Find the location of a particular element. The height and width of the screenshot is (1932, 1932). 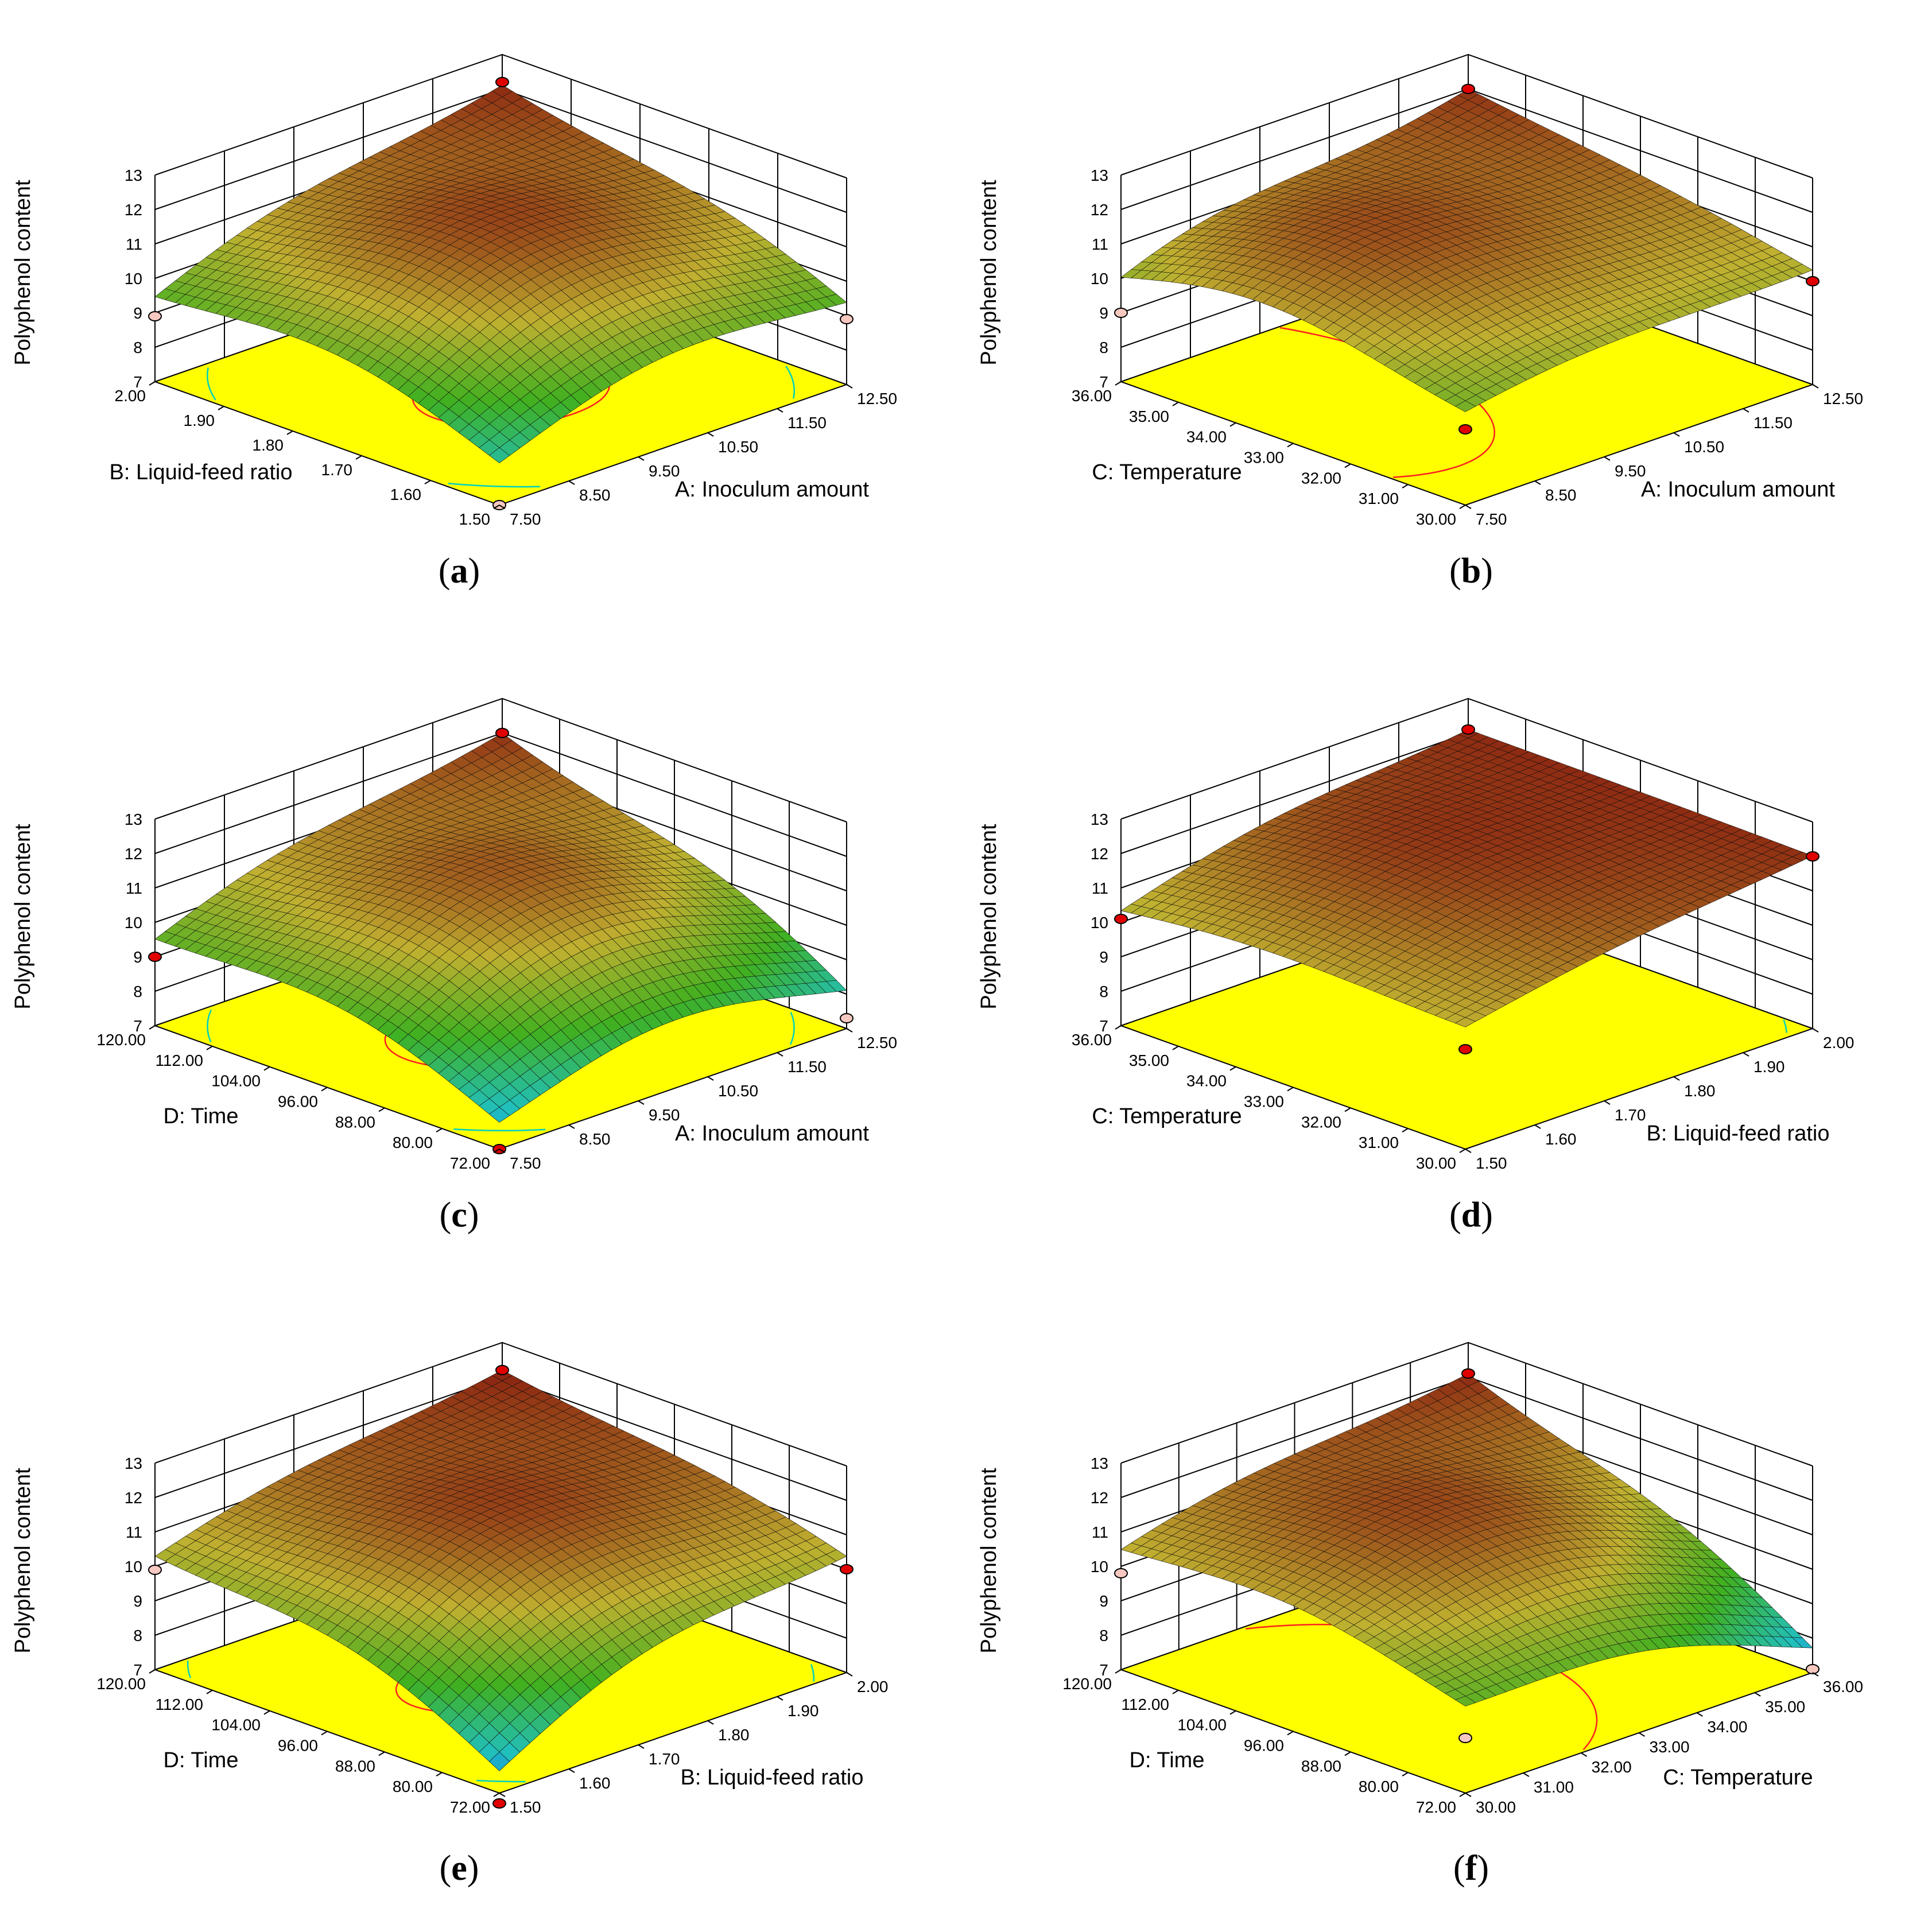

y-tick-label: 1.60 is located at coordinates (406, 494).